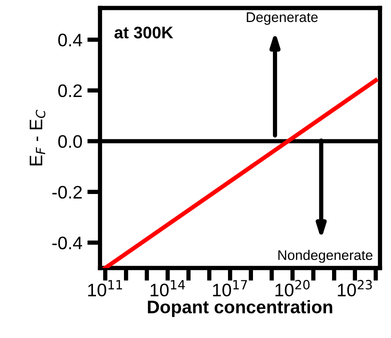  What do you see at coordinates (70, 141) in the screenshot?
I see `y-tick-label: 0.0` at bounding box center [70, 141].